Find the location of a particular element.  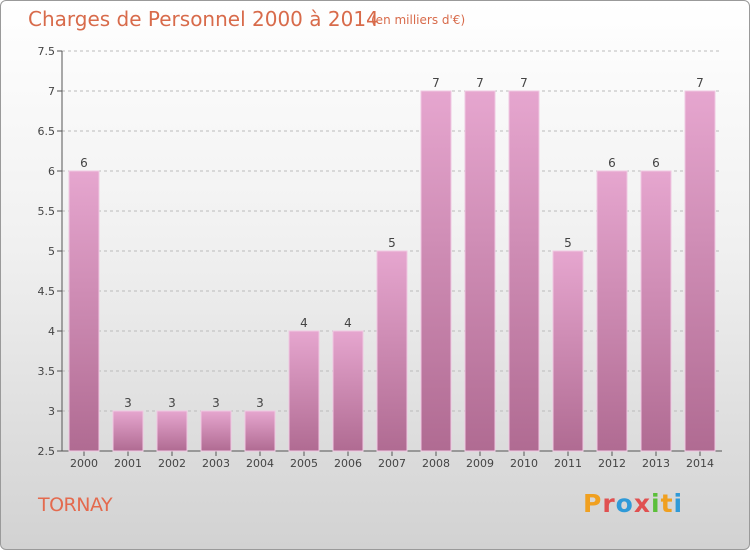

bar-2007 is located at coordinates (392, 351).